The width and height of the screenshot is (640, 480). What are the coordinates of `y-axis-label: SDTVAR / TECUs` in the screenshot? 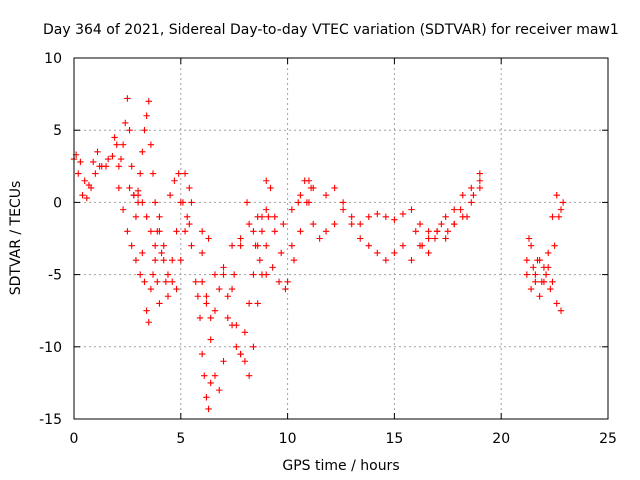 It's located at (16, 238).